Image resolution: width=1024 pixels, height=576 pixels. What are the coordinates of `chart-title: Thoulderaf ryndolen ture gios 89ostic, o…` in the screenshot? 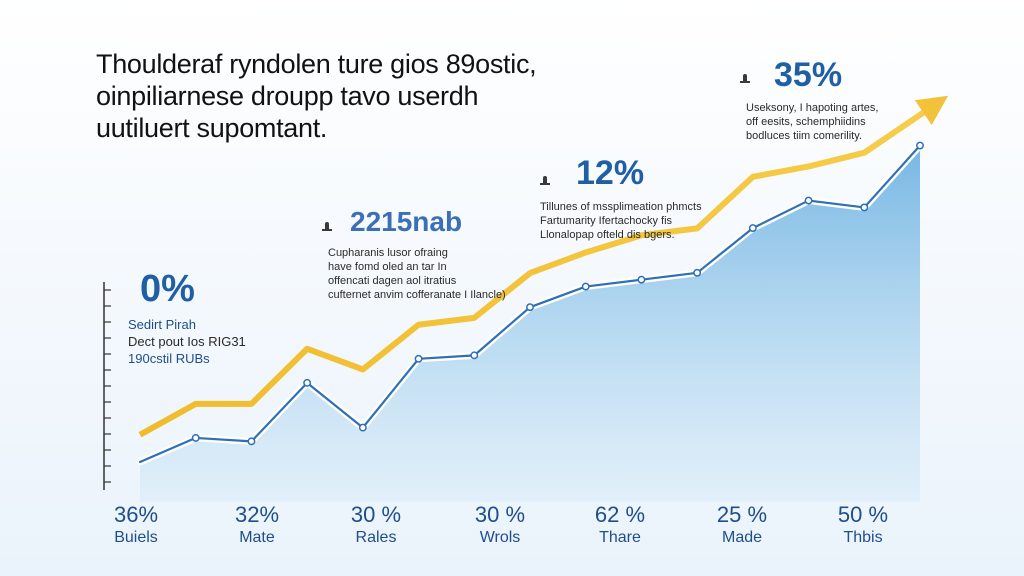 It's located at (376, 96).